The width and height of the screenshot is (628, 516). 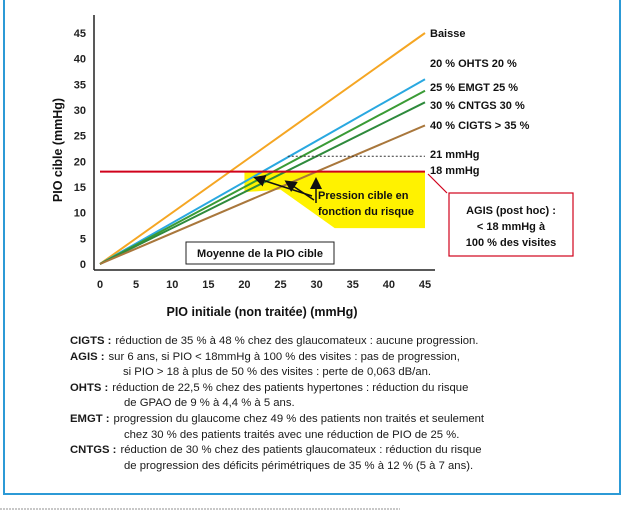 What do you see at coordinates (91, 341) in the screenshot?
I see `note-key: CIGTS :` at bounding box center [91, 341].